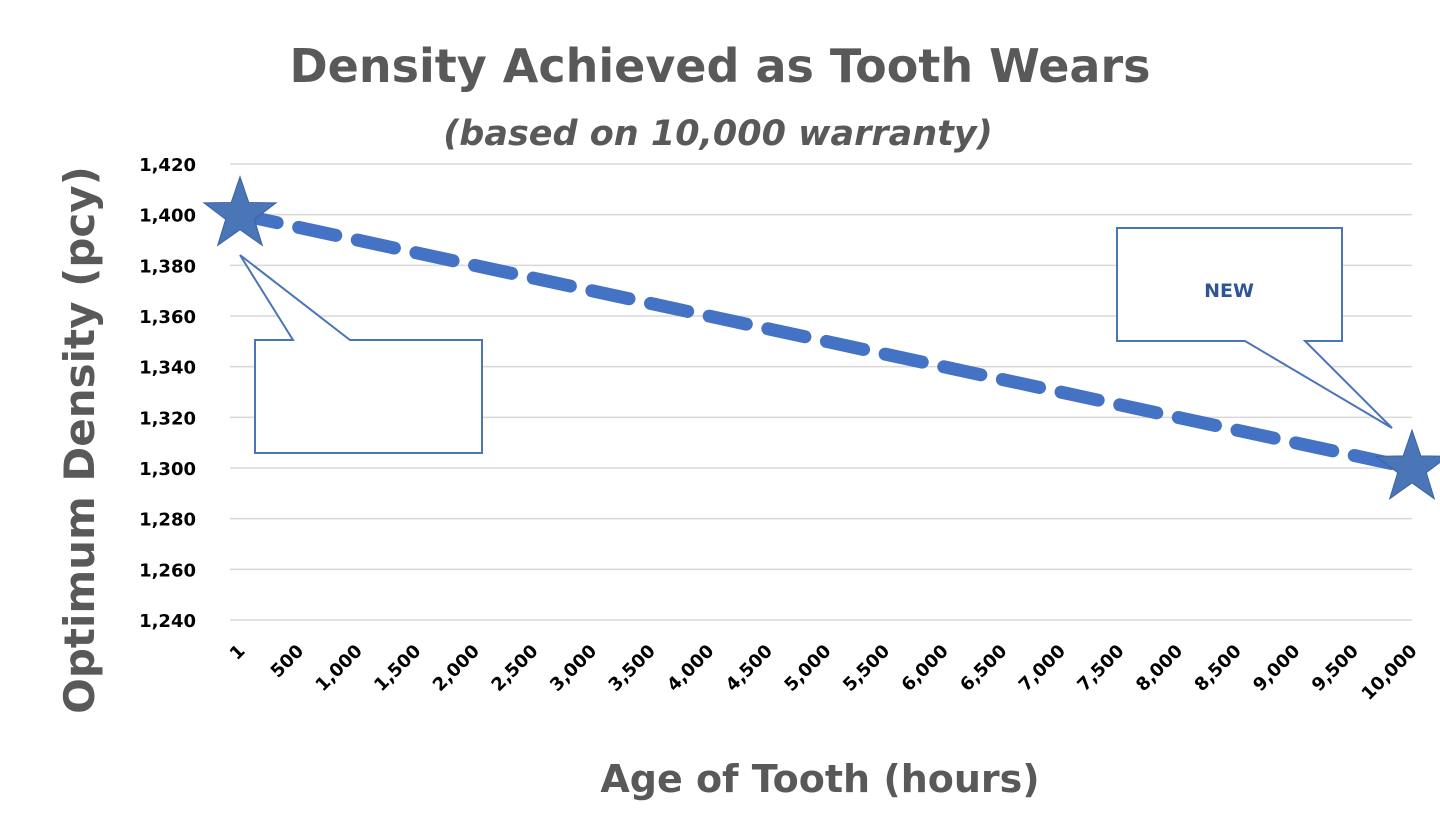 The height and width of the screenshot is (834, 1440). I want to click on x-tick-label: 7,500, so click(1100, 668).